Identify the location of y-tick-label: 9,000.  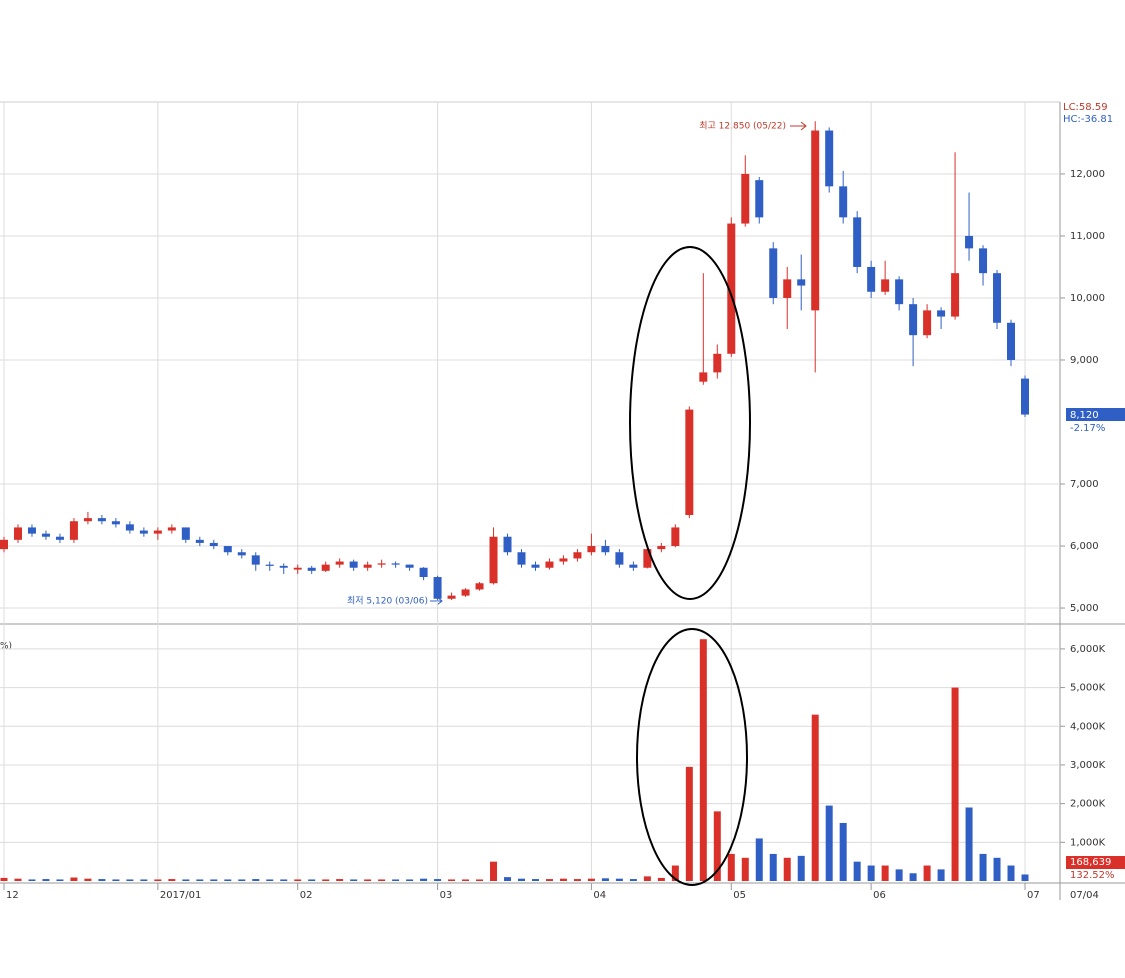
(1084, 360).